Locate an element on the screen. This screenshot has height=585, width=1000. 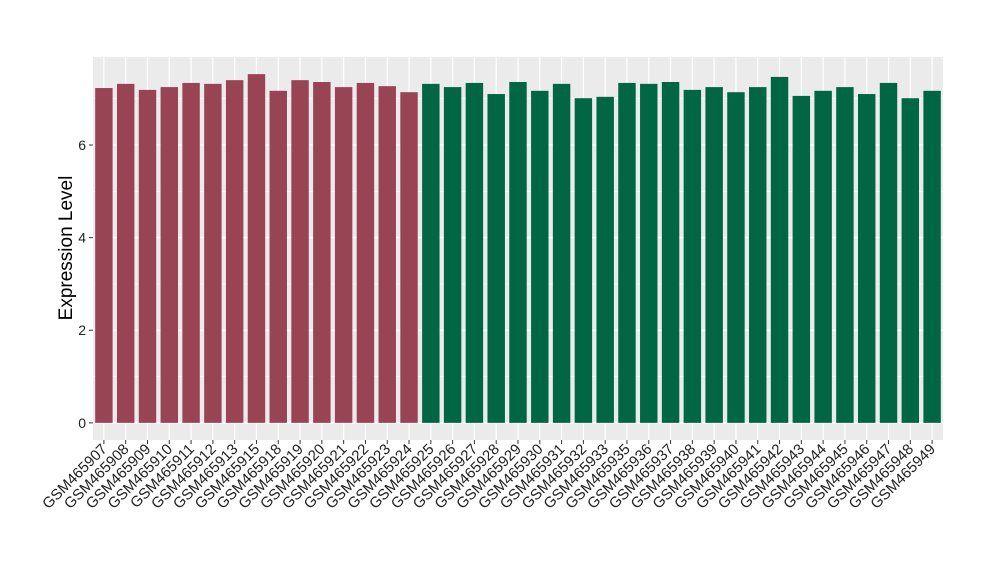
y-tick-label: 6 is located at coordinates (82, 145).